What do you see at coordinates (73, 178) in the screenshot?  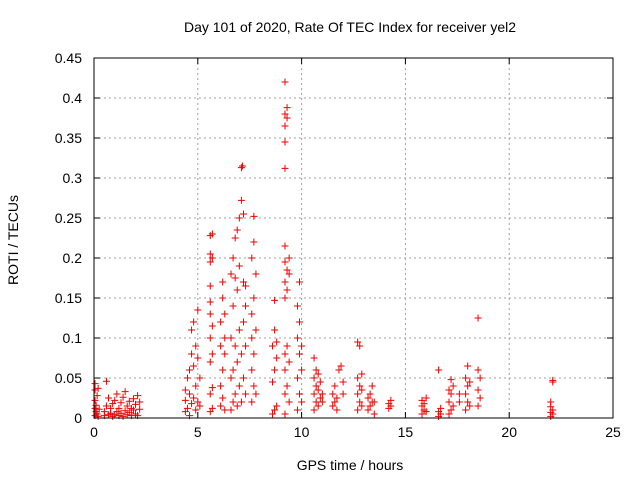 I see `y-tick-label: 0.3` at bounding box center [73, 178].